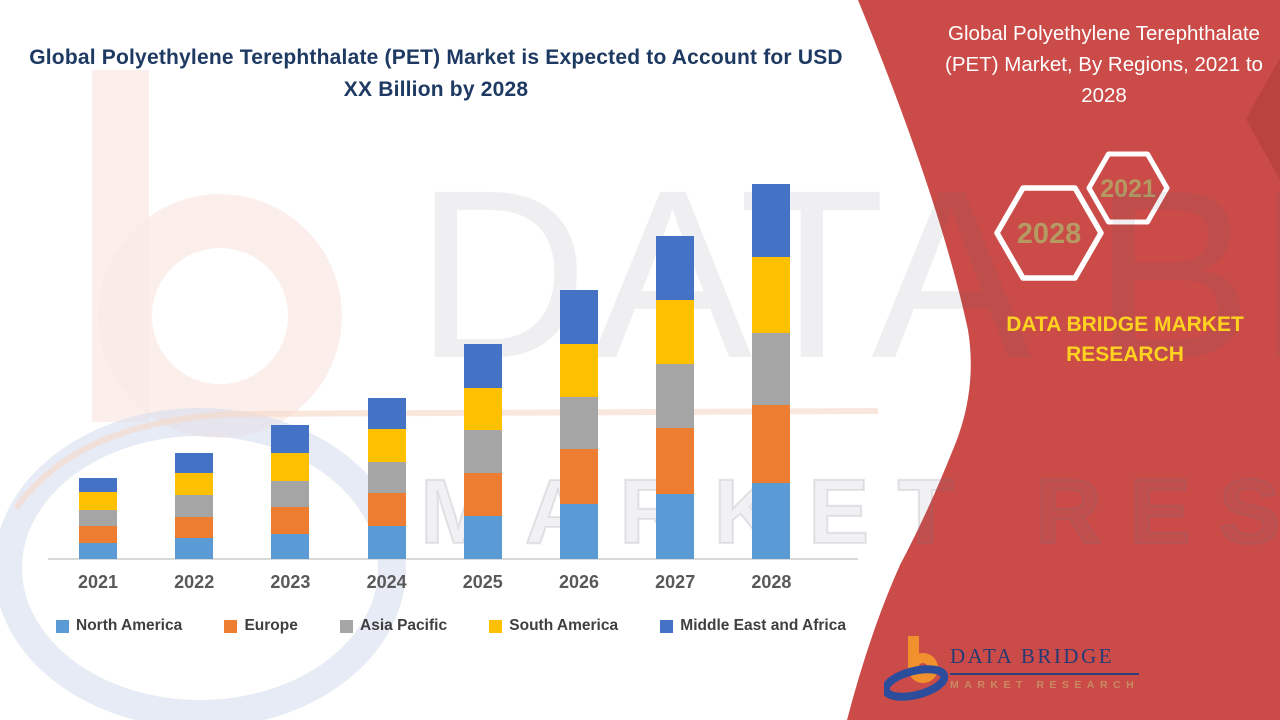 Image resolution: width=1280 pixels, height=720 pixels. What do you see at coordinates (1125, 339) in the screenshot?
I see `side-panel-brand-text: DATA BRIDGE MARKET RESEARCH` at bounding box center [1125, 339].